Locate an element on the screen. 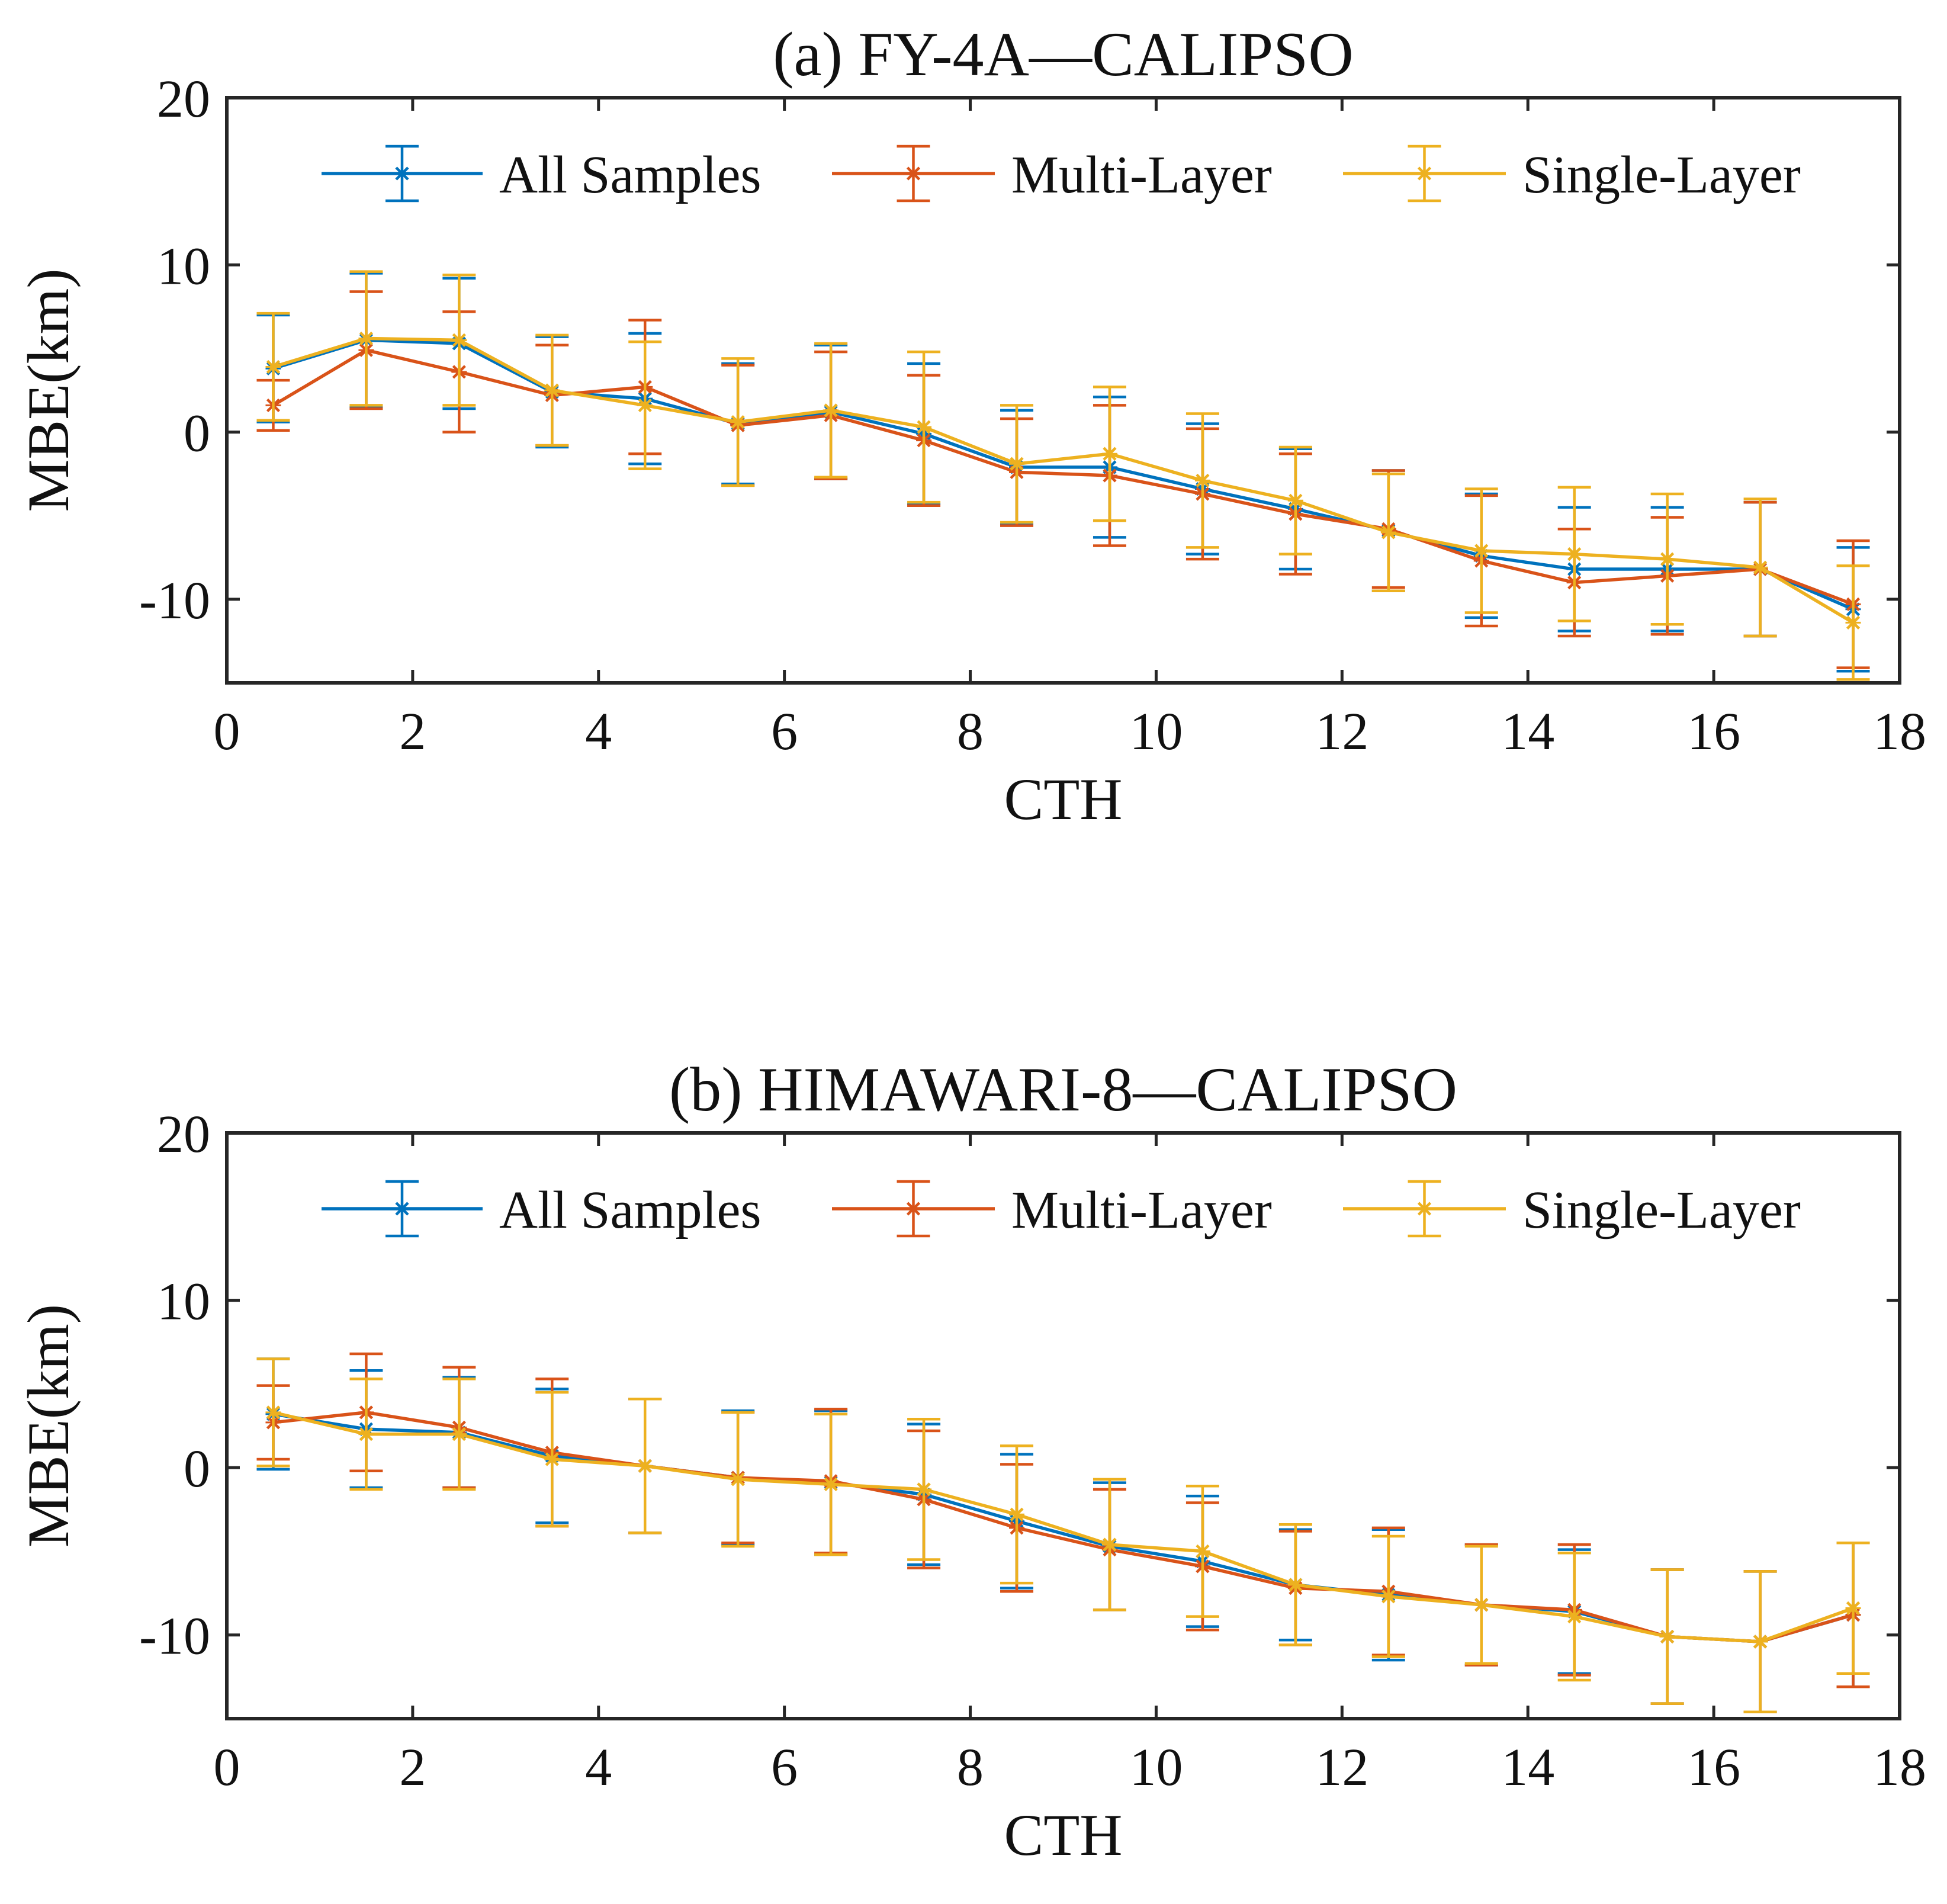 The image size is (1947, 1904). legend-label: Single-Layer is located at coordinates (1661, 1210).